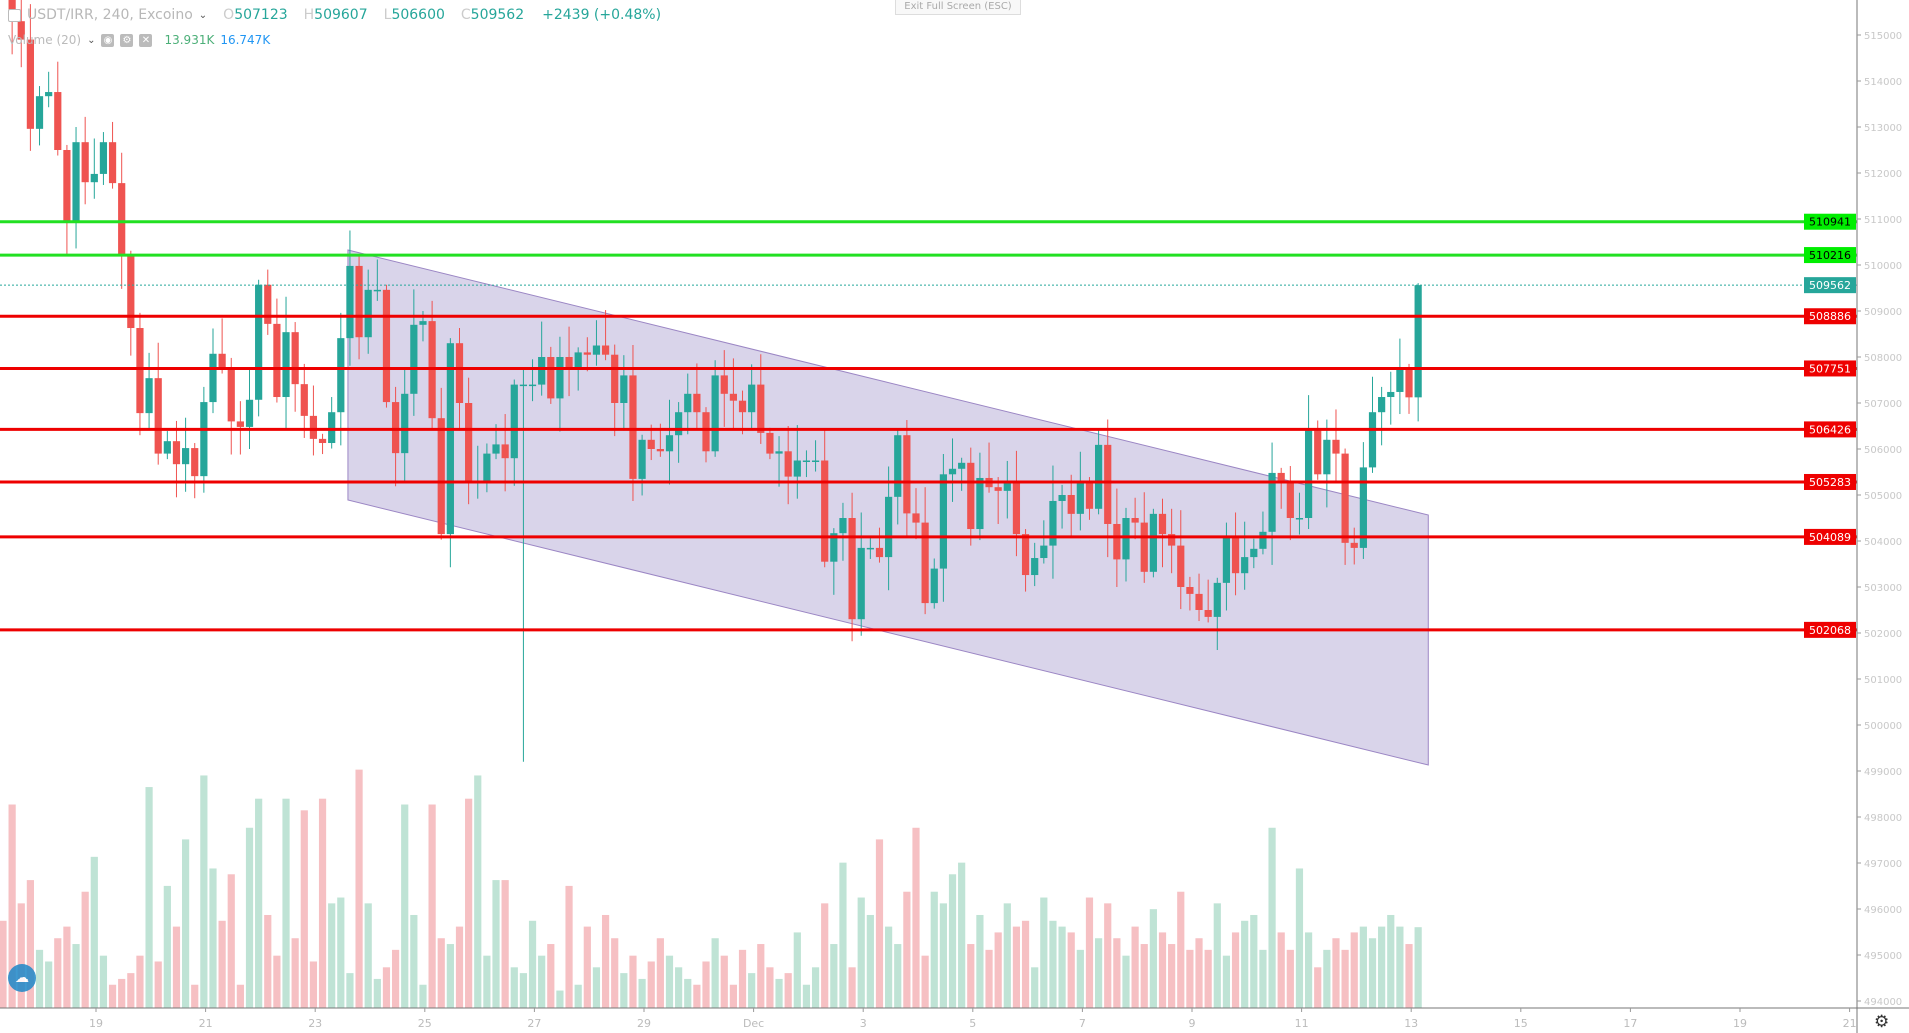 This screenshot has width=1909, height=1033. Describe the element at coordinates (1882, 1022) in the screenshot. I see `chart-settings-gear-icon: ⚙` at that location.